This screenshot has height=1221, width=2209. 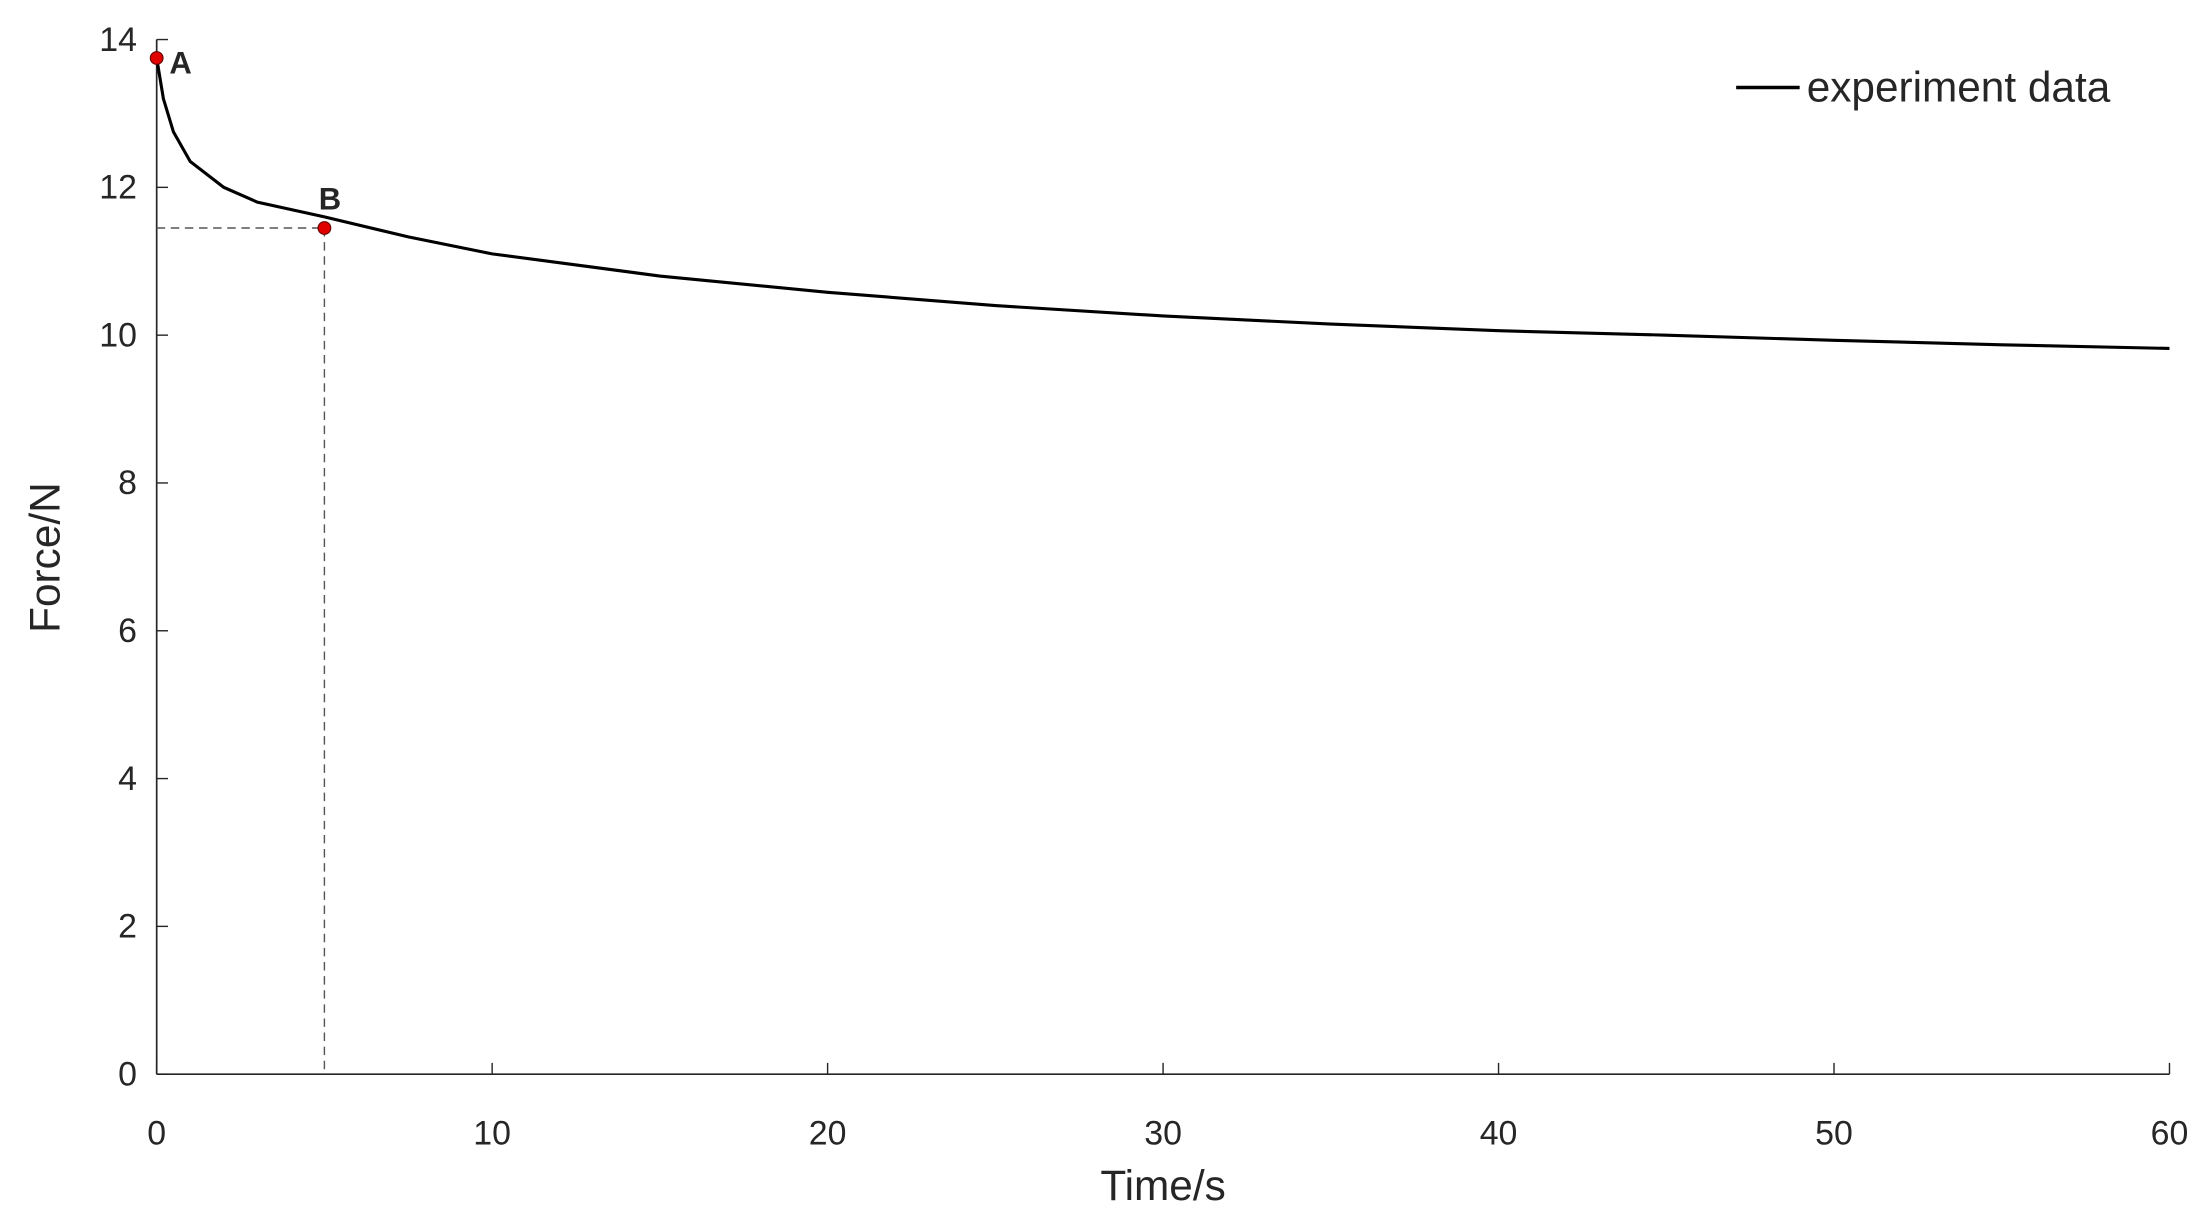 I want to click on y-tick-label: 10, so click(x=118, y=335).